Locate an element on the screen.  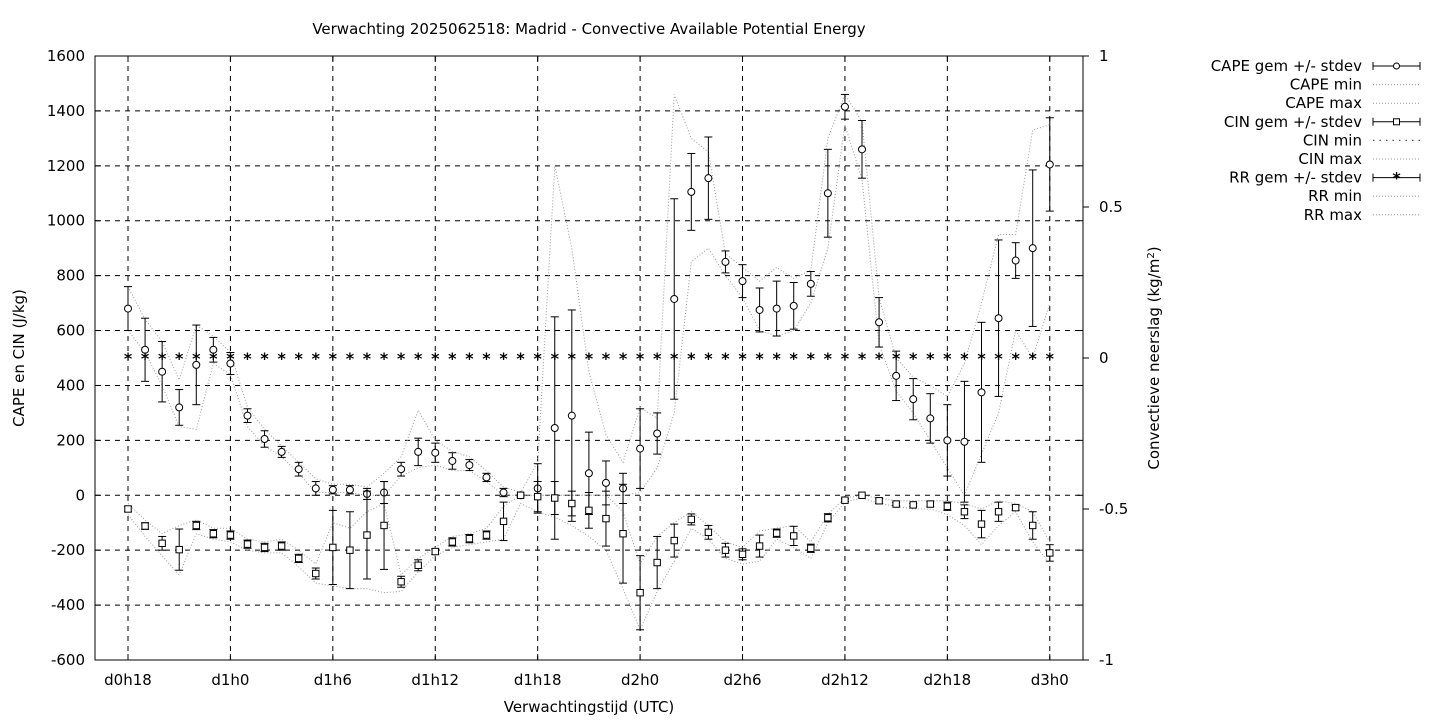
y-tick-label: -400 is located at coordinates (68, 605).